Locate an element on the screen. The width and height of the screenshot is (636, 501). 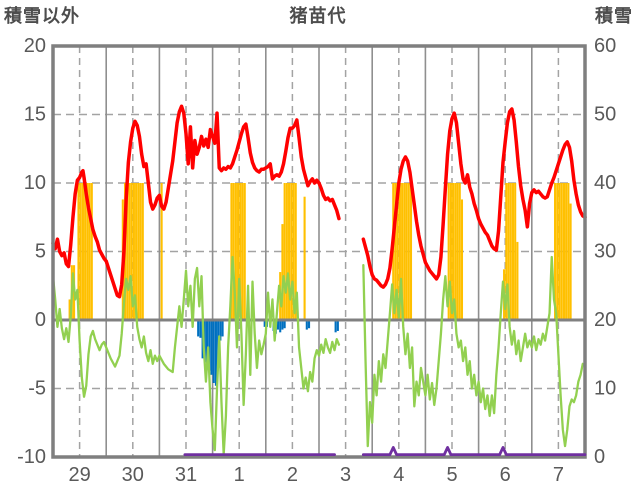
right-axis-tick-label: 30 is located at coordinates (605, 252).